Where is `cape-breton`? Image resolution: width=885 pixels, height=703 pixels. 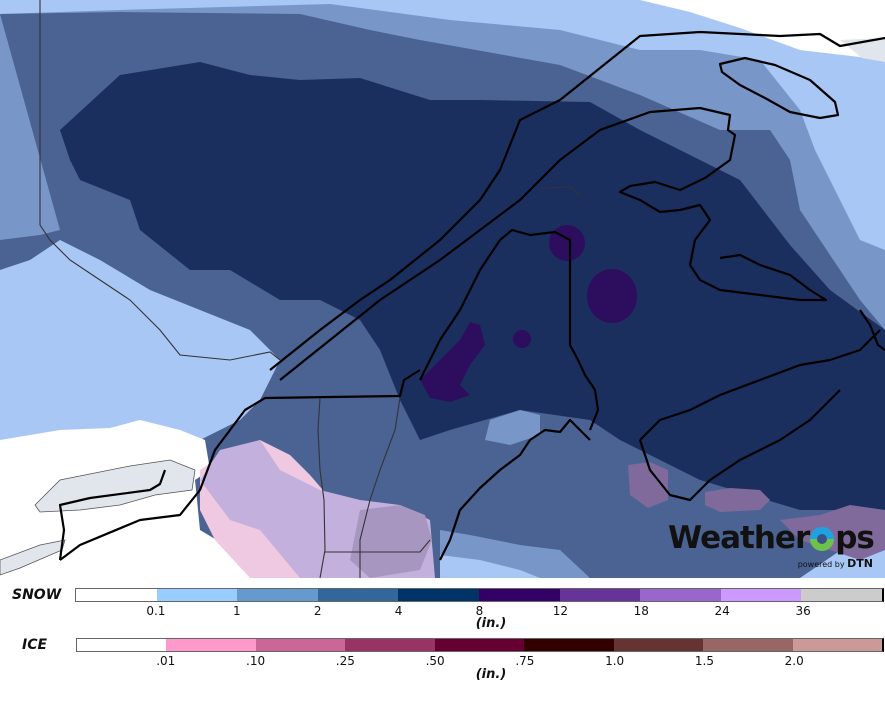
cape-breton is located at coordinates (872, 330).